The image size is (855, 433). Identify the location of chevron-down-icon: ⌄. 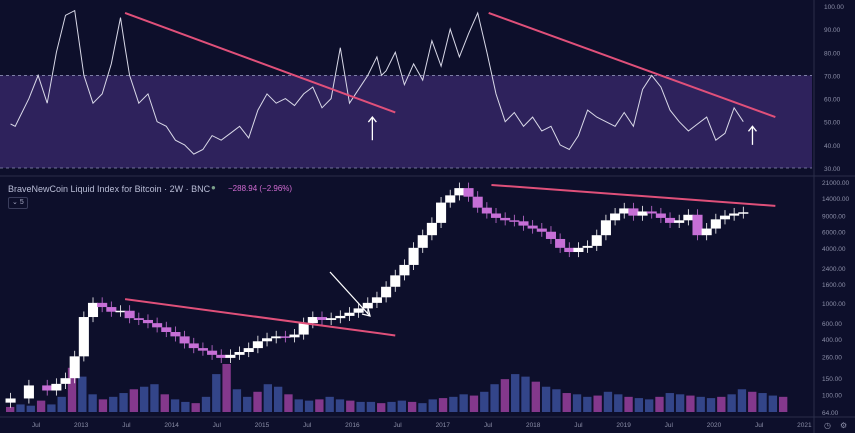
(15, 202).